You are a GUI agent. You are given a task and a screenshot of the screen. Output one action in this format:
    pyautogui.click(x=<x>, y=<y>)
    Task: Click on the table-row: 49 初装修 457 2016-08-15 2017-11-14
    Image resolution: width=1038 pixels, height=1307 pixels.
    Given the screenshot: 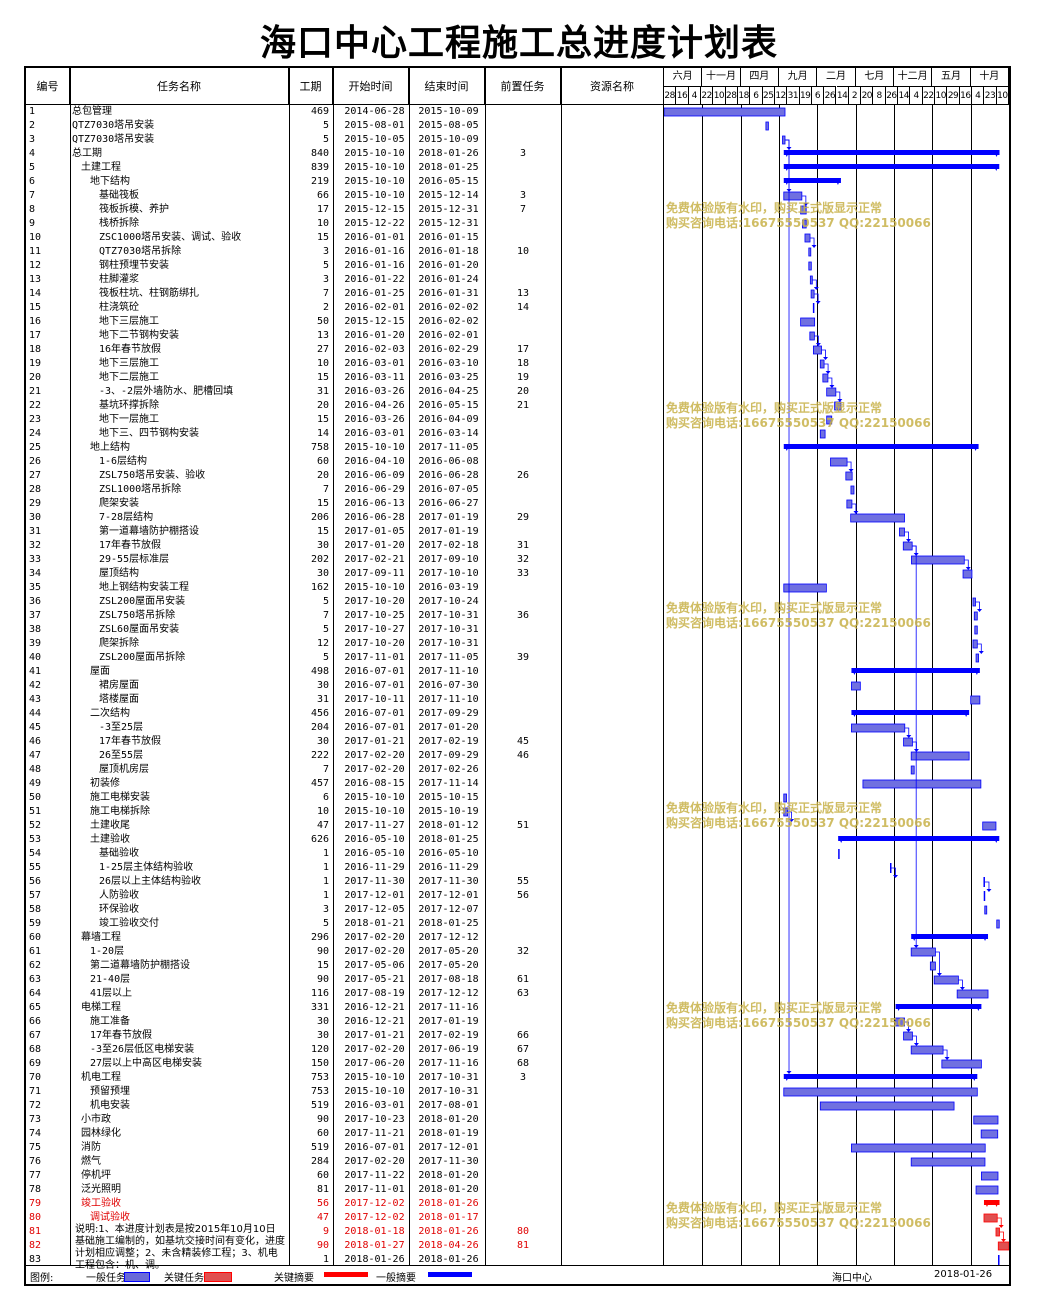 What is the action you would take?
    pyautogui.click(x=344, y=784)
    